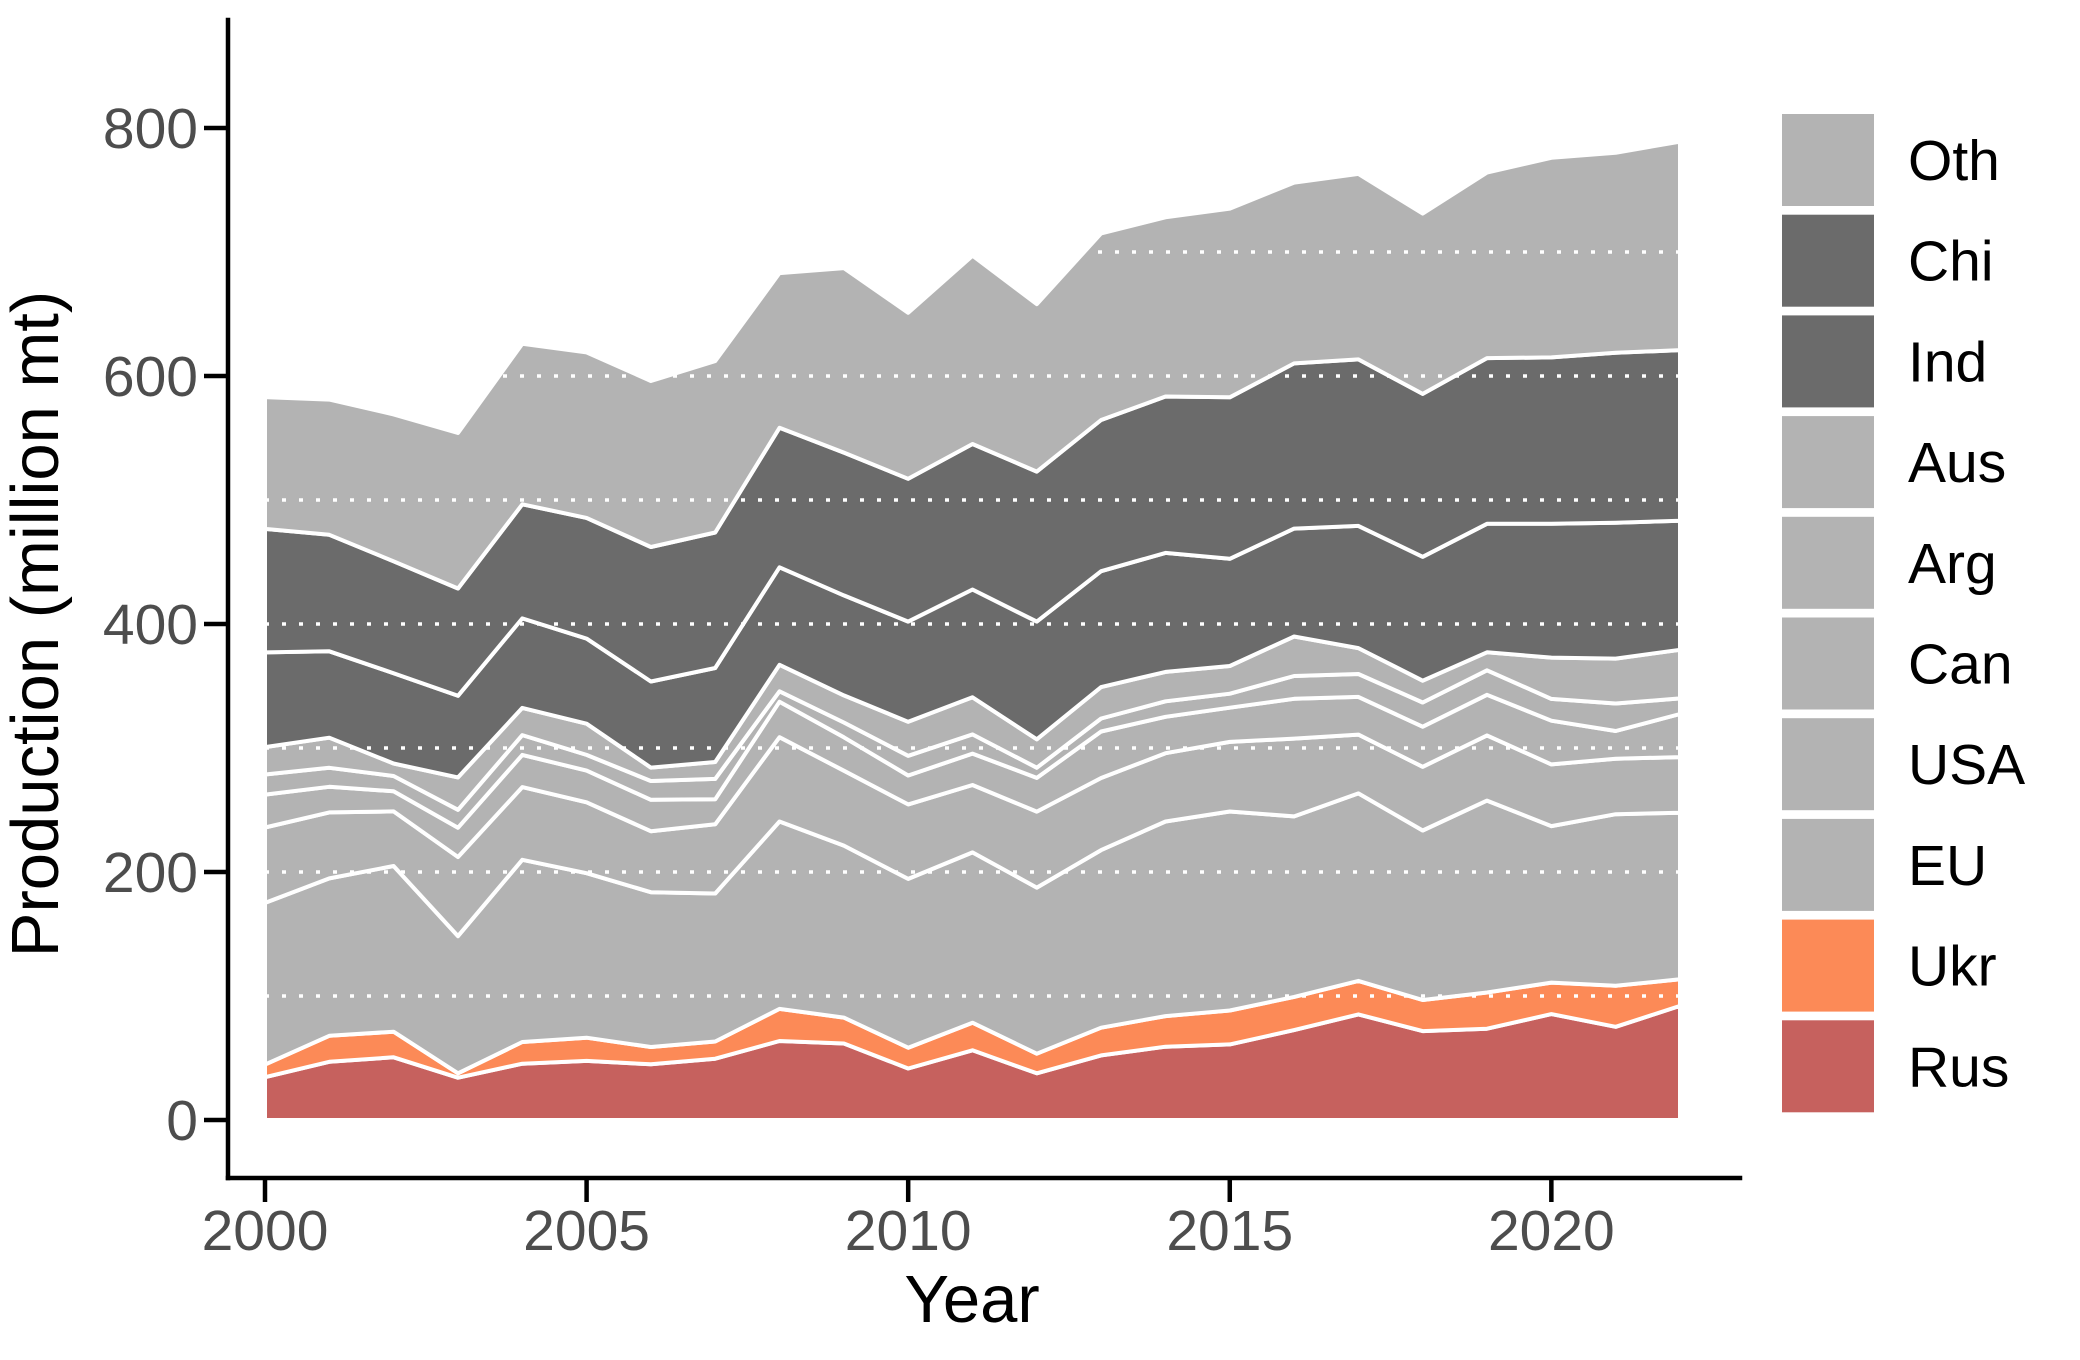 The height and width of the screenshot is (1360, 2080). Describe the element at coordinates (586, 1231) in the screenshot. I see `x-tick-label-2005: 2005` at that location.